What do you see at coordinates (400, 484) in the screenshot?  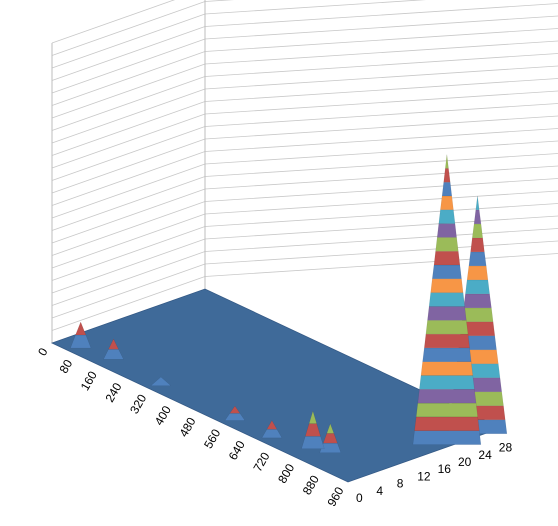 I see `y-tick-label: 8` at bounding box center [400, 484].